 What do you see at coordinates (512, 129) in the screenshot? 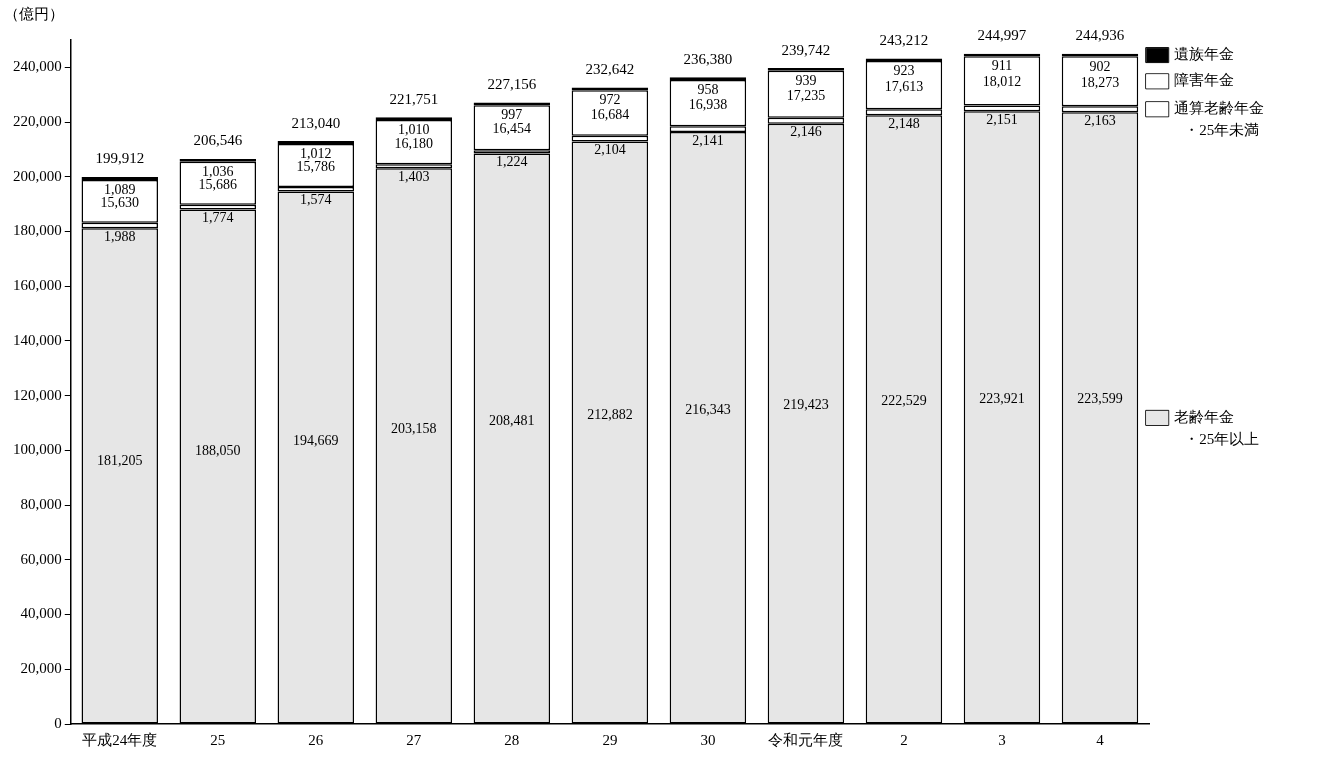
I see `data-label: 16,454` at bounding box center [512, 129].